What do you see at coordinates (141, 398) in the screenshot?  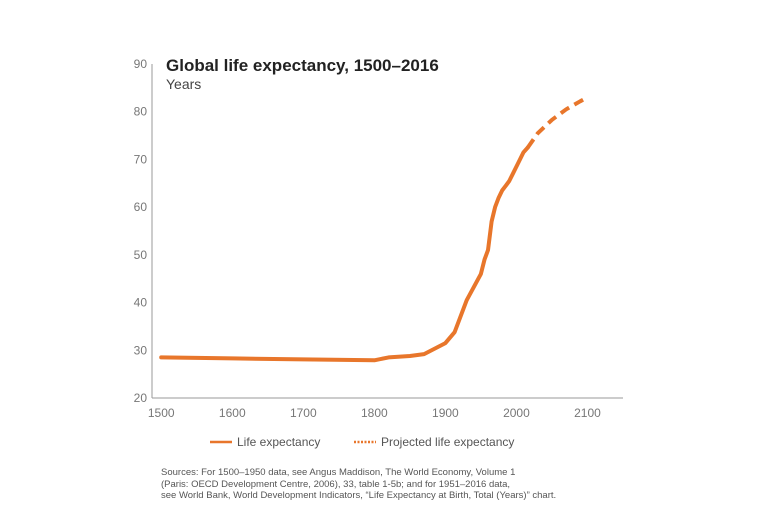 I see `y-tick-label: 20` at bounding box center [141, 398].